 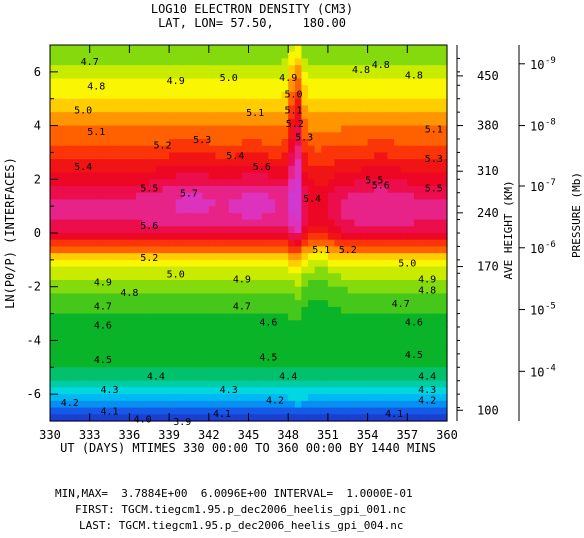 What do you see at coordinates (434, 188) in the screenshot?
I see `contour-label: 5.5` at bounding box center [434, 188].